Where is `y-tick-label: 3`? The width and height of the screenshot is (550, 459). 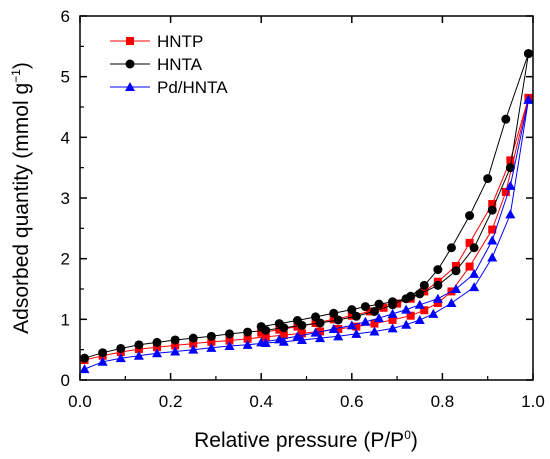 y-tick-label: 3 is located at coordinates (65, 198).